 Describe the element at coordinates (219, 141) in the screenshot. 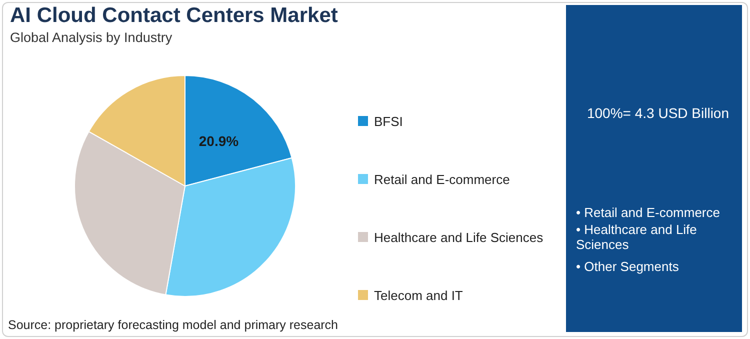

I see `data-label: 20.9%` at that location.